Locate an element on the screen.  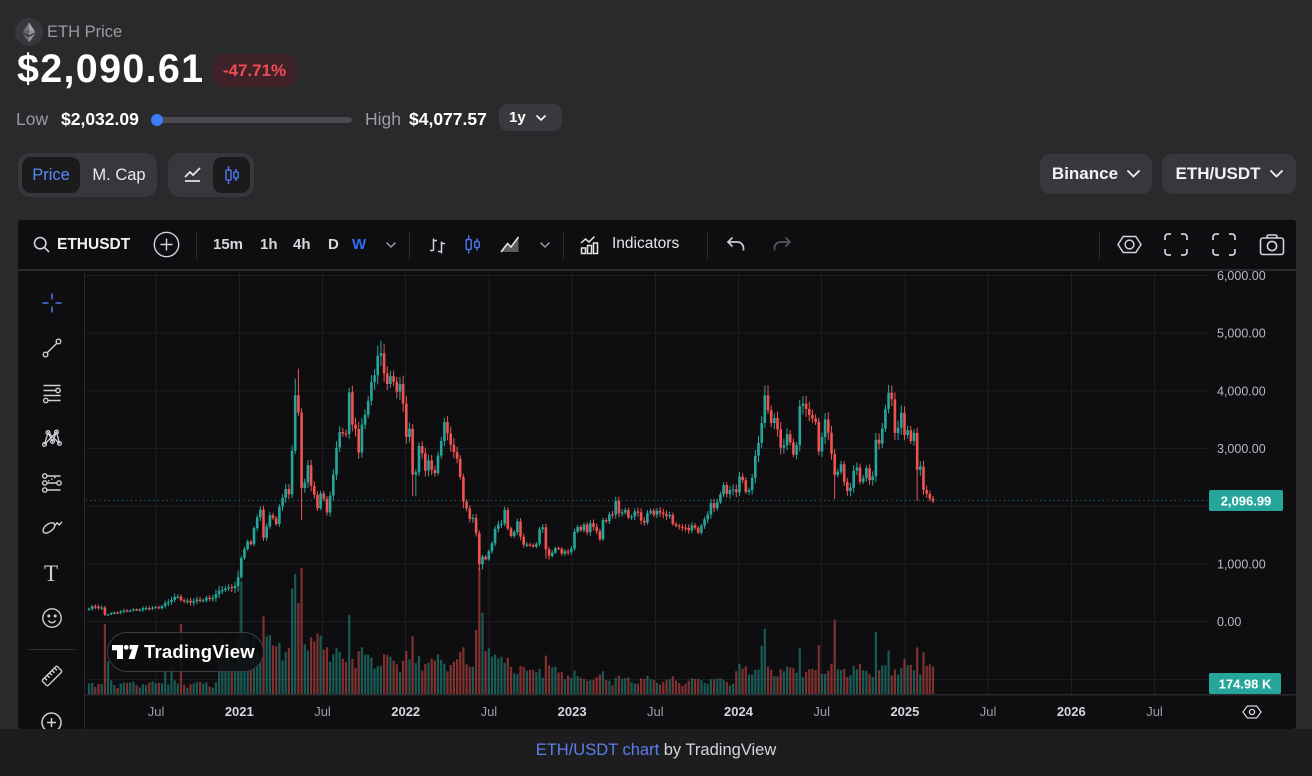
svg-text: 2,096.99 is located at coordinates (1246, 501).